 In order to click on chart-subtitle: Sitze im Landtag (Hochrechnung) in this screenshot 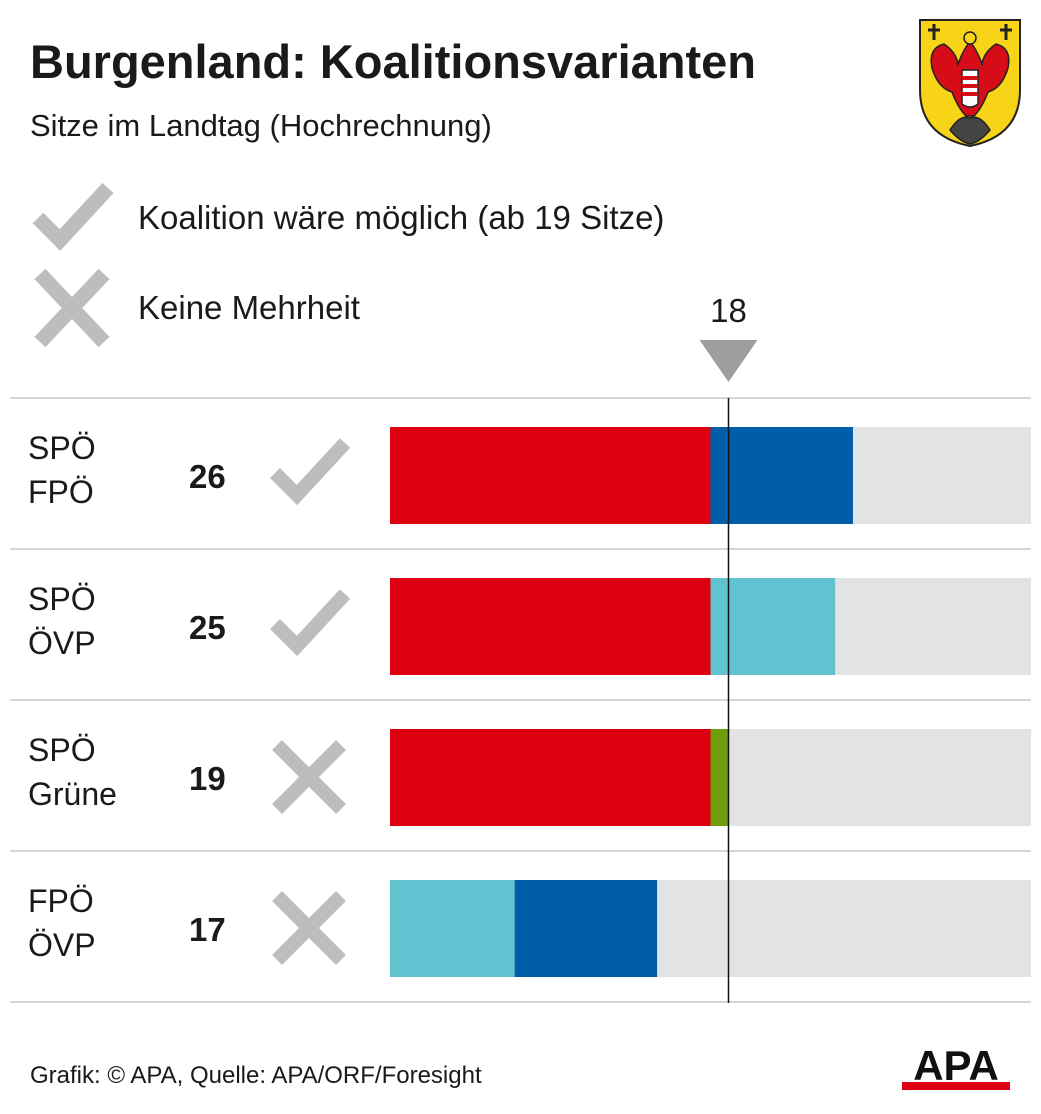, I will do `click(261, 125)`.